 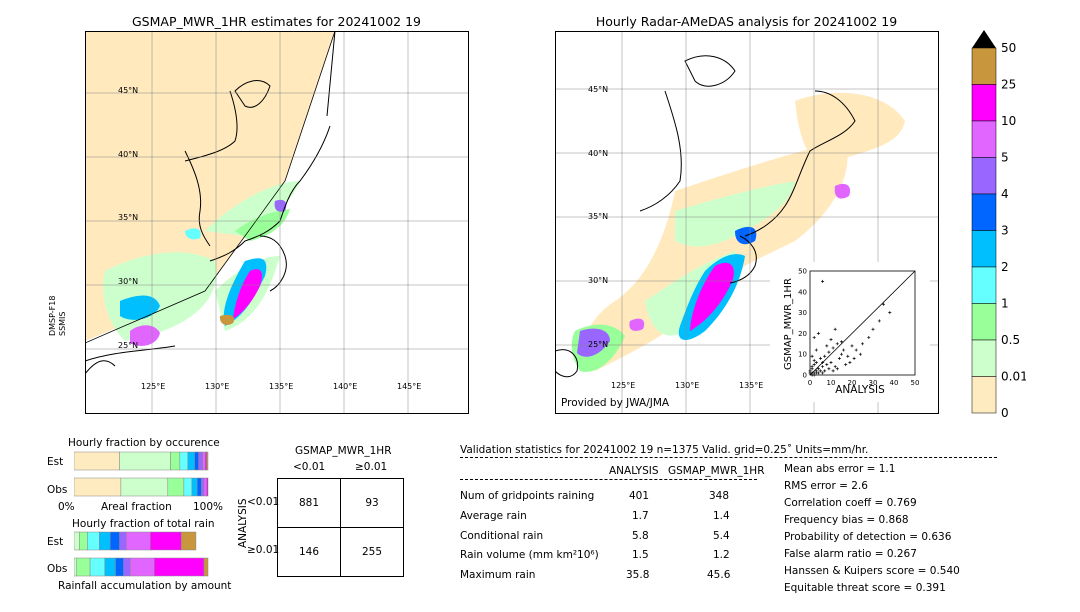 What do you see at coordinates (1010, 340) in the screenshot?
I see `colorbar-label: 0.5` at bounding box center [1010, 340].